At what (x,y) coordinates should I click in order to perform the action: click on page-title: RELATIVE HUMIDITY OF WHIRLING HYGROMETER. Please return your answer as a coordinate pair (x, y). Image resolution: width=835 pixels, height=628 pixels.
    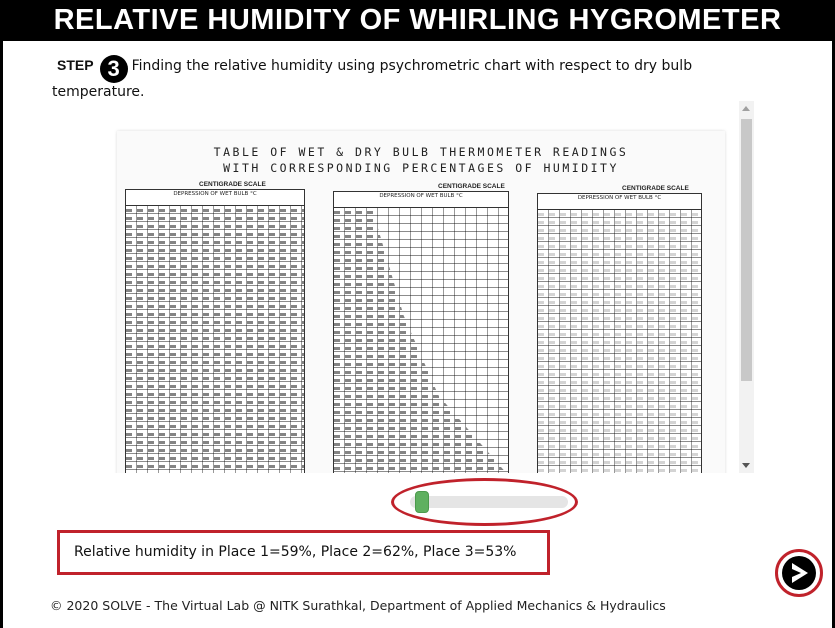
    Looking at the image, I should click on (417, 20).